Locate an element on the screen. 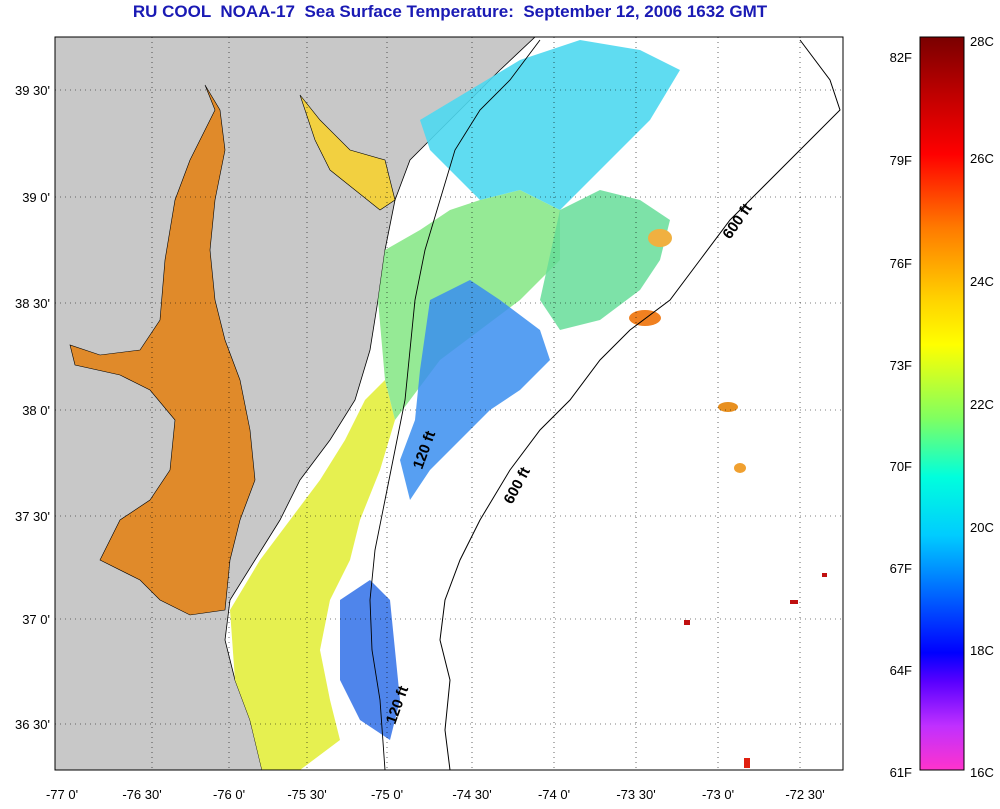  lat-label: 36 30' is located at coordinates (32, 724).